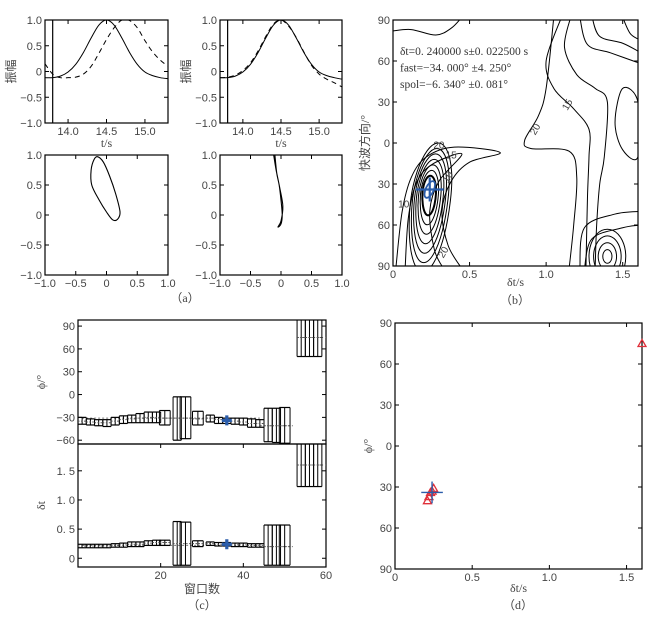 The image size is (666, 619). I want to click on delay-time-window-plot: 20 40 60 0 0. 5 1. 0 1. 5, so click(194, 512).